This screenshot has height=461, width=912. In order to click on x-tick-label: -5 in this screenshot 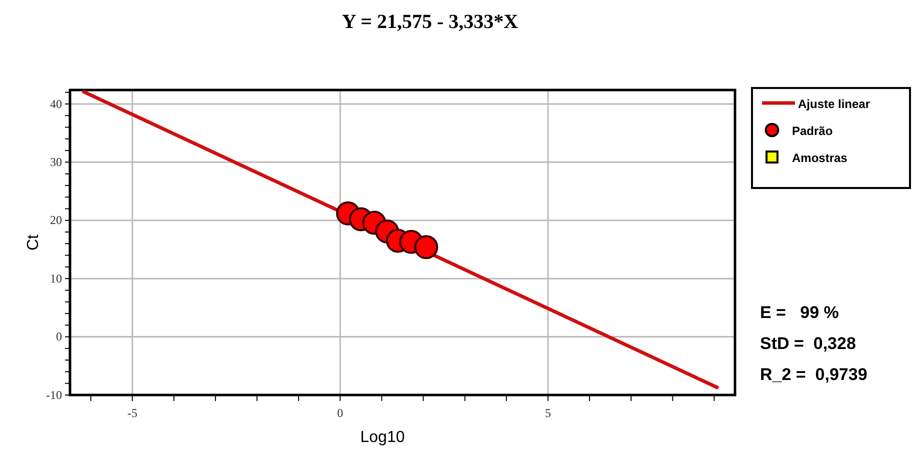, I will do `click(132, 413)`.